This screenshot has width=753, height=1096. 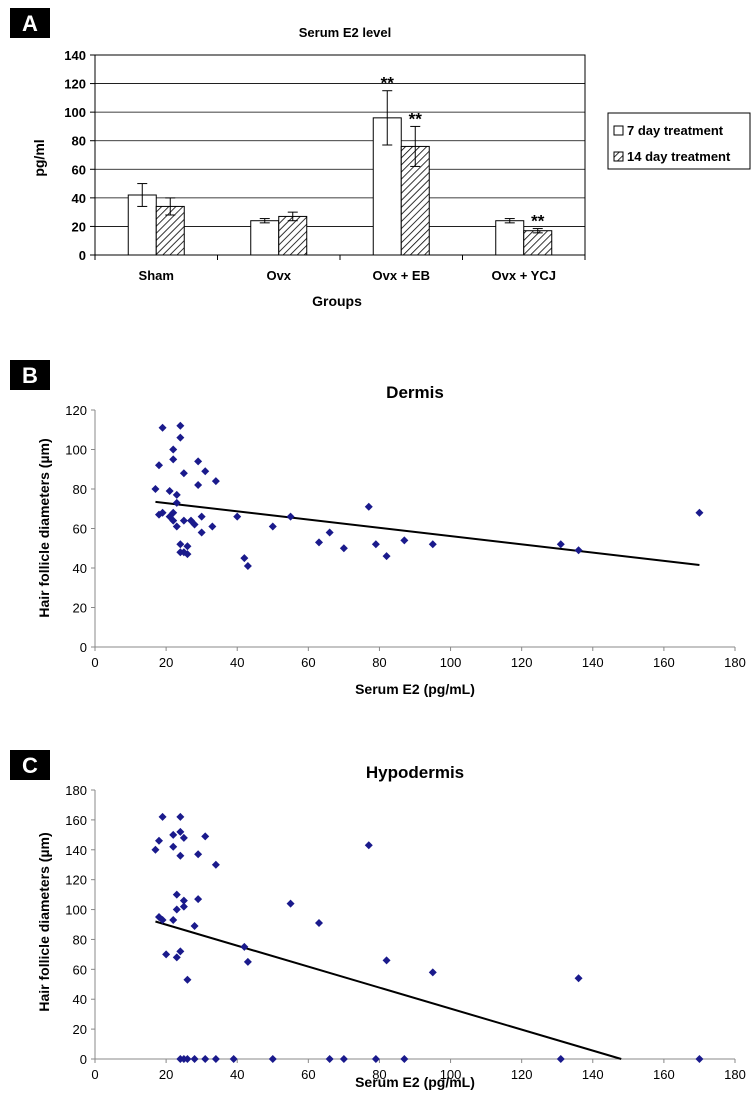 What do you see at coordinates (30, 23) in the screenshot?
I see `panel-a-label-bg` at bounding box center [30, 23].